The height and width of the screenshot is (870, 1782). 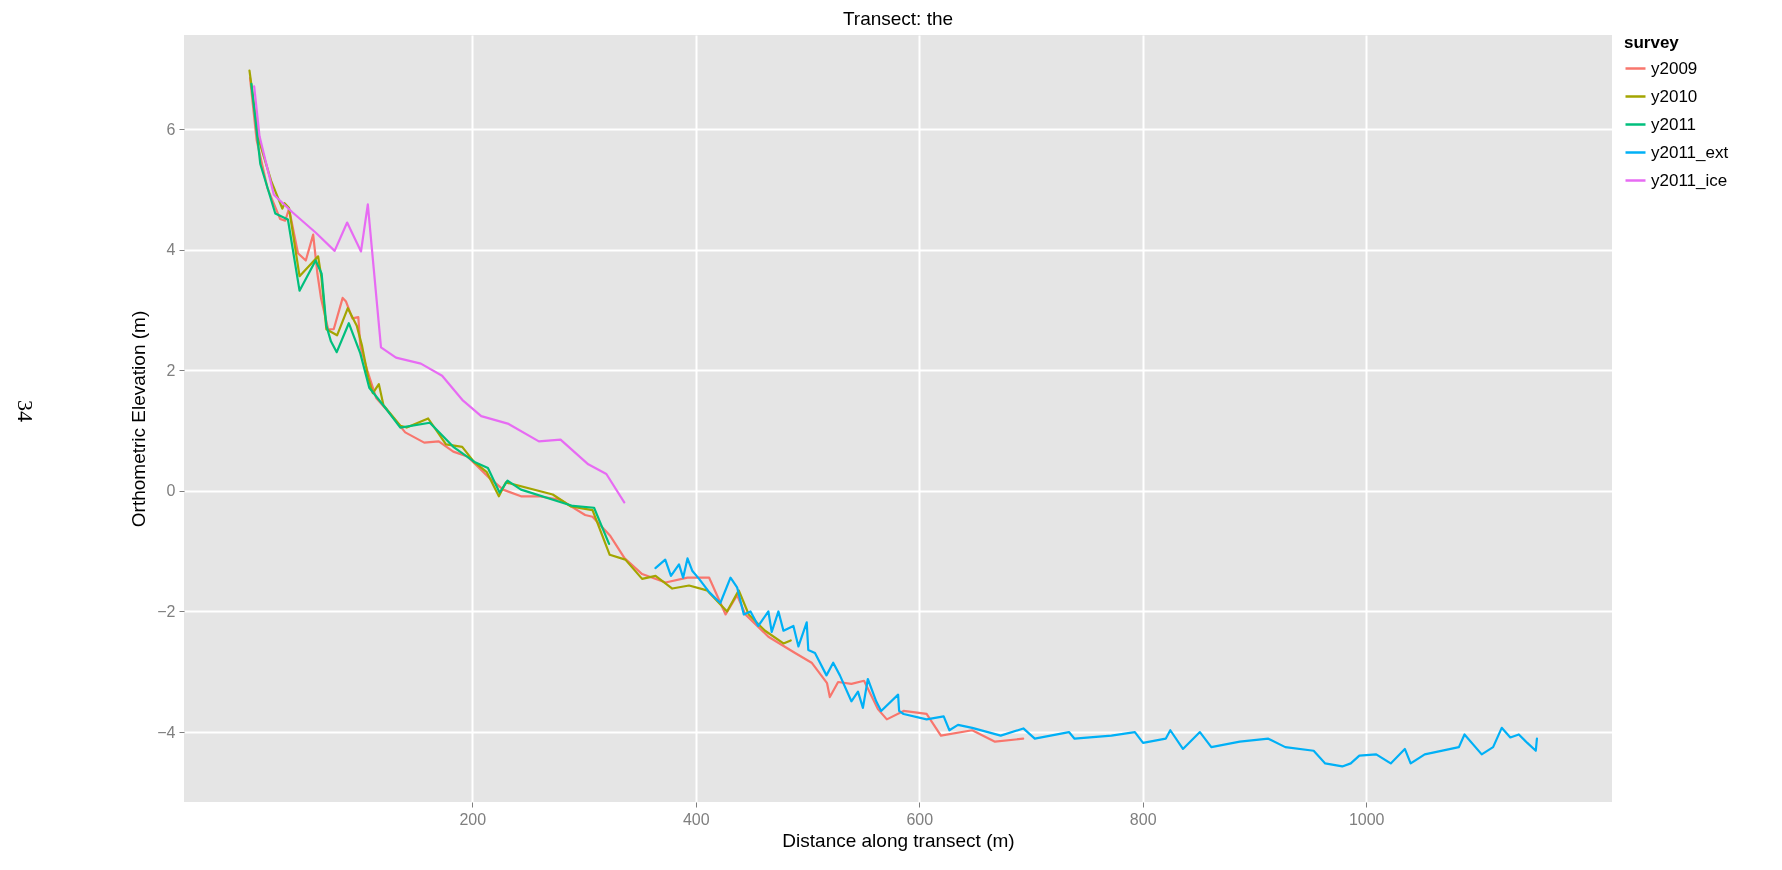 I want to click on x-axis-title: Distance along transect (m), so click(x=898, y=840).